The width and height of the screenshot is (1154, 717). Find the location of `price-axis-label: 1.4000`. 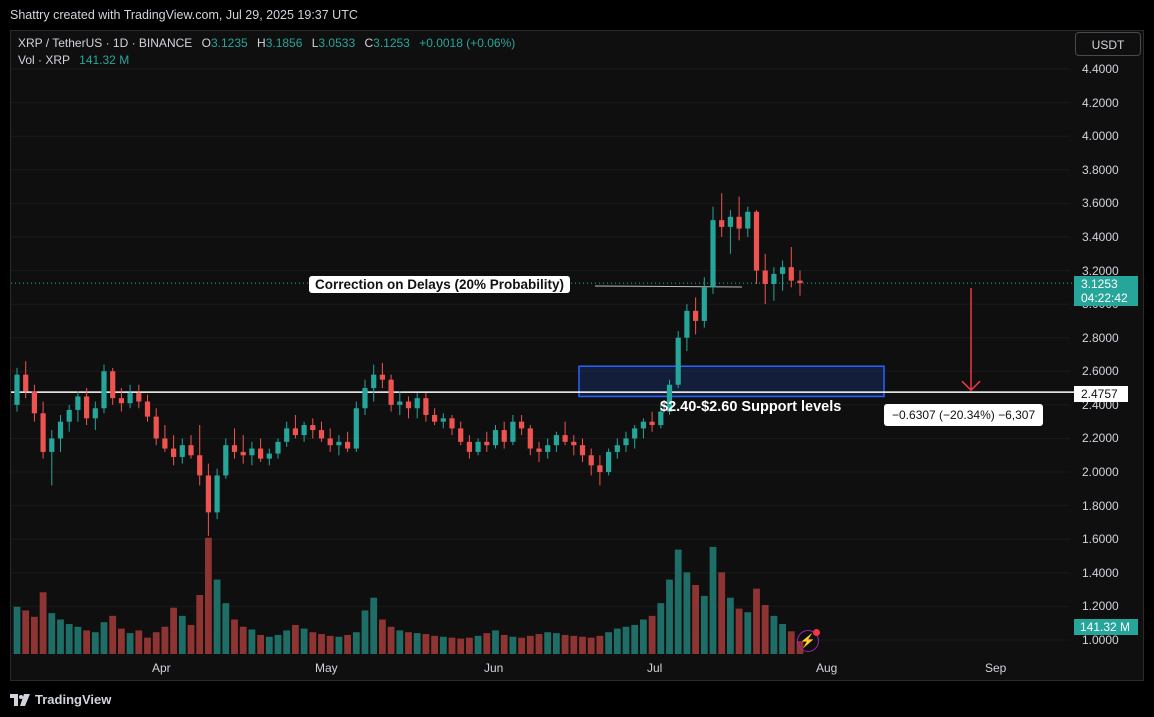

price-axis-label: 1.4000 is located at coordinates (1100, 572).